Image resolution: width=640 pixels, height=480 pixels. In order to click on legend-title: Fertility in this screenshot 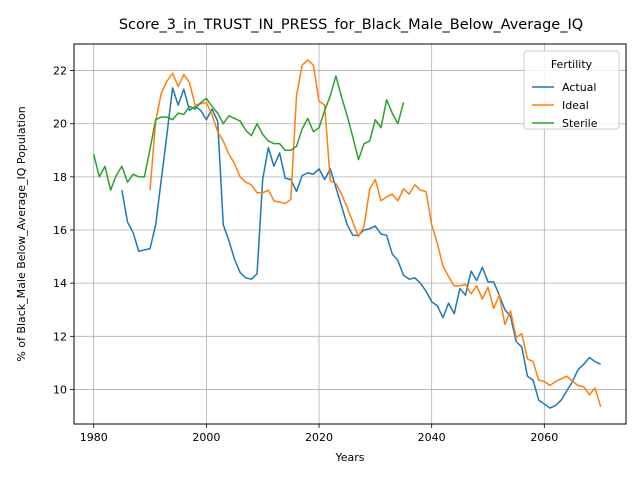, I will do `click(572, 64)`.